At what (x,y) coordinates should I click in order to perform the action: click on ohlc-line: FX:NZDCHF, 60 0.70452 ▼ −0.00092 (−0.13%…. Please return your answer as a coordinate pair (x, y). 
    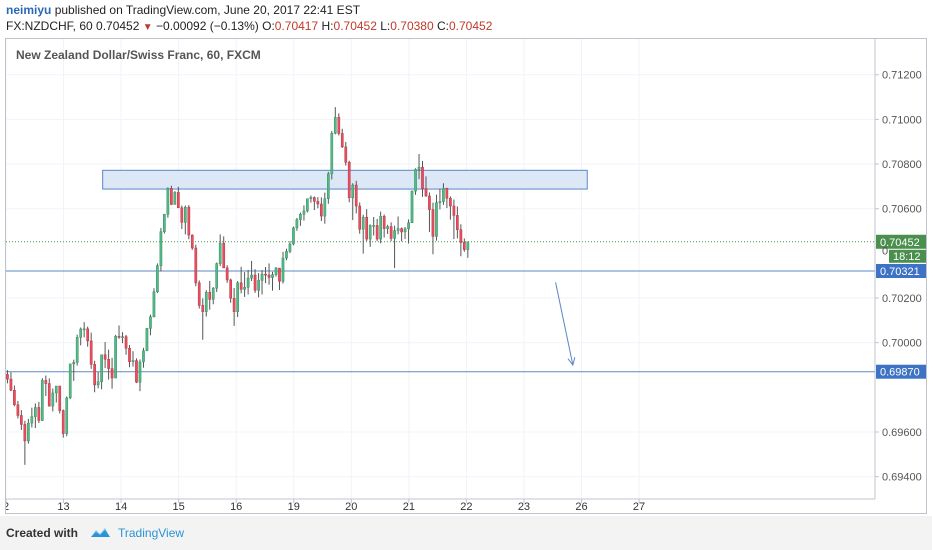
    Looking at the image, I should click on (249, 26).